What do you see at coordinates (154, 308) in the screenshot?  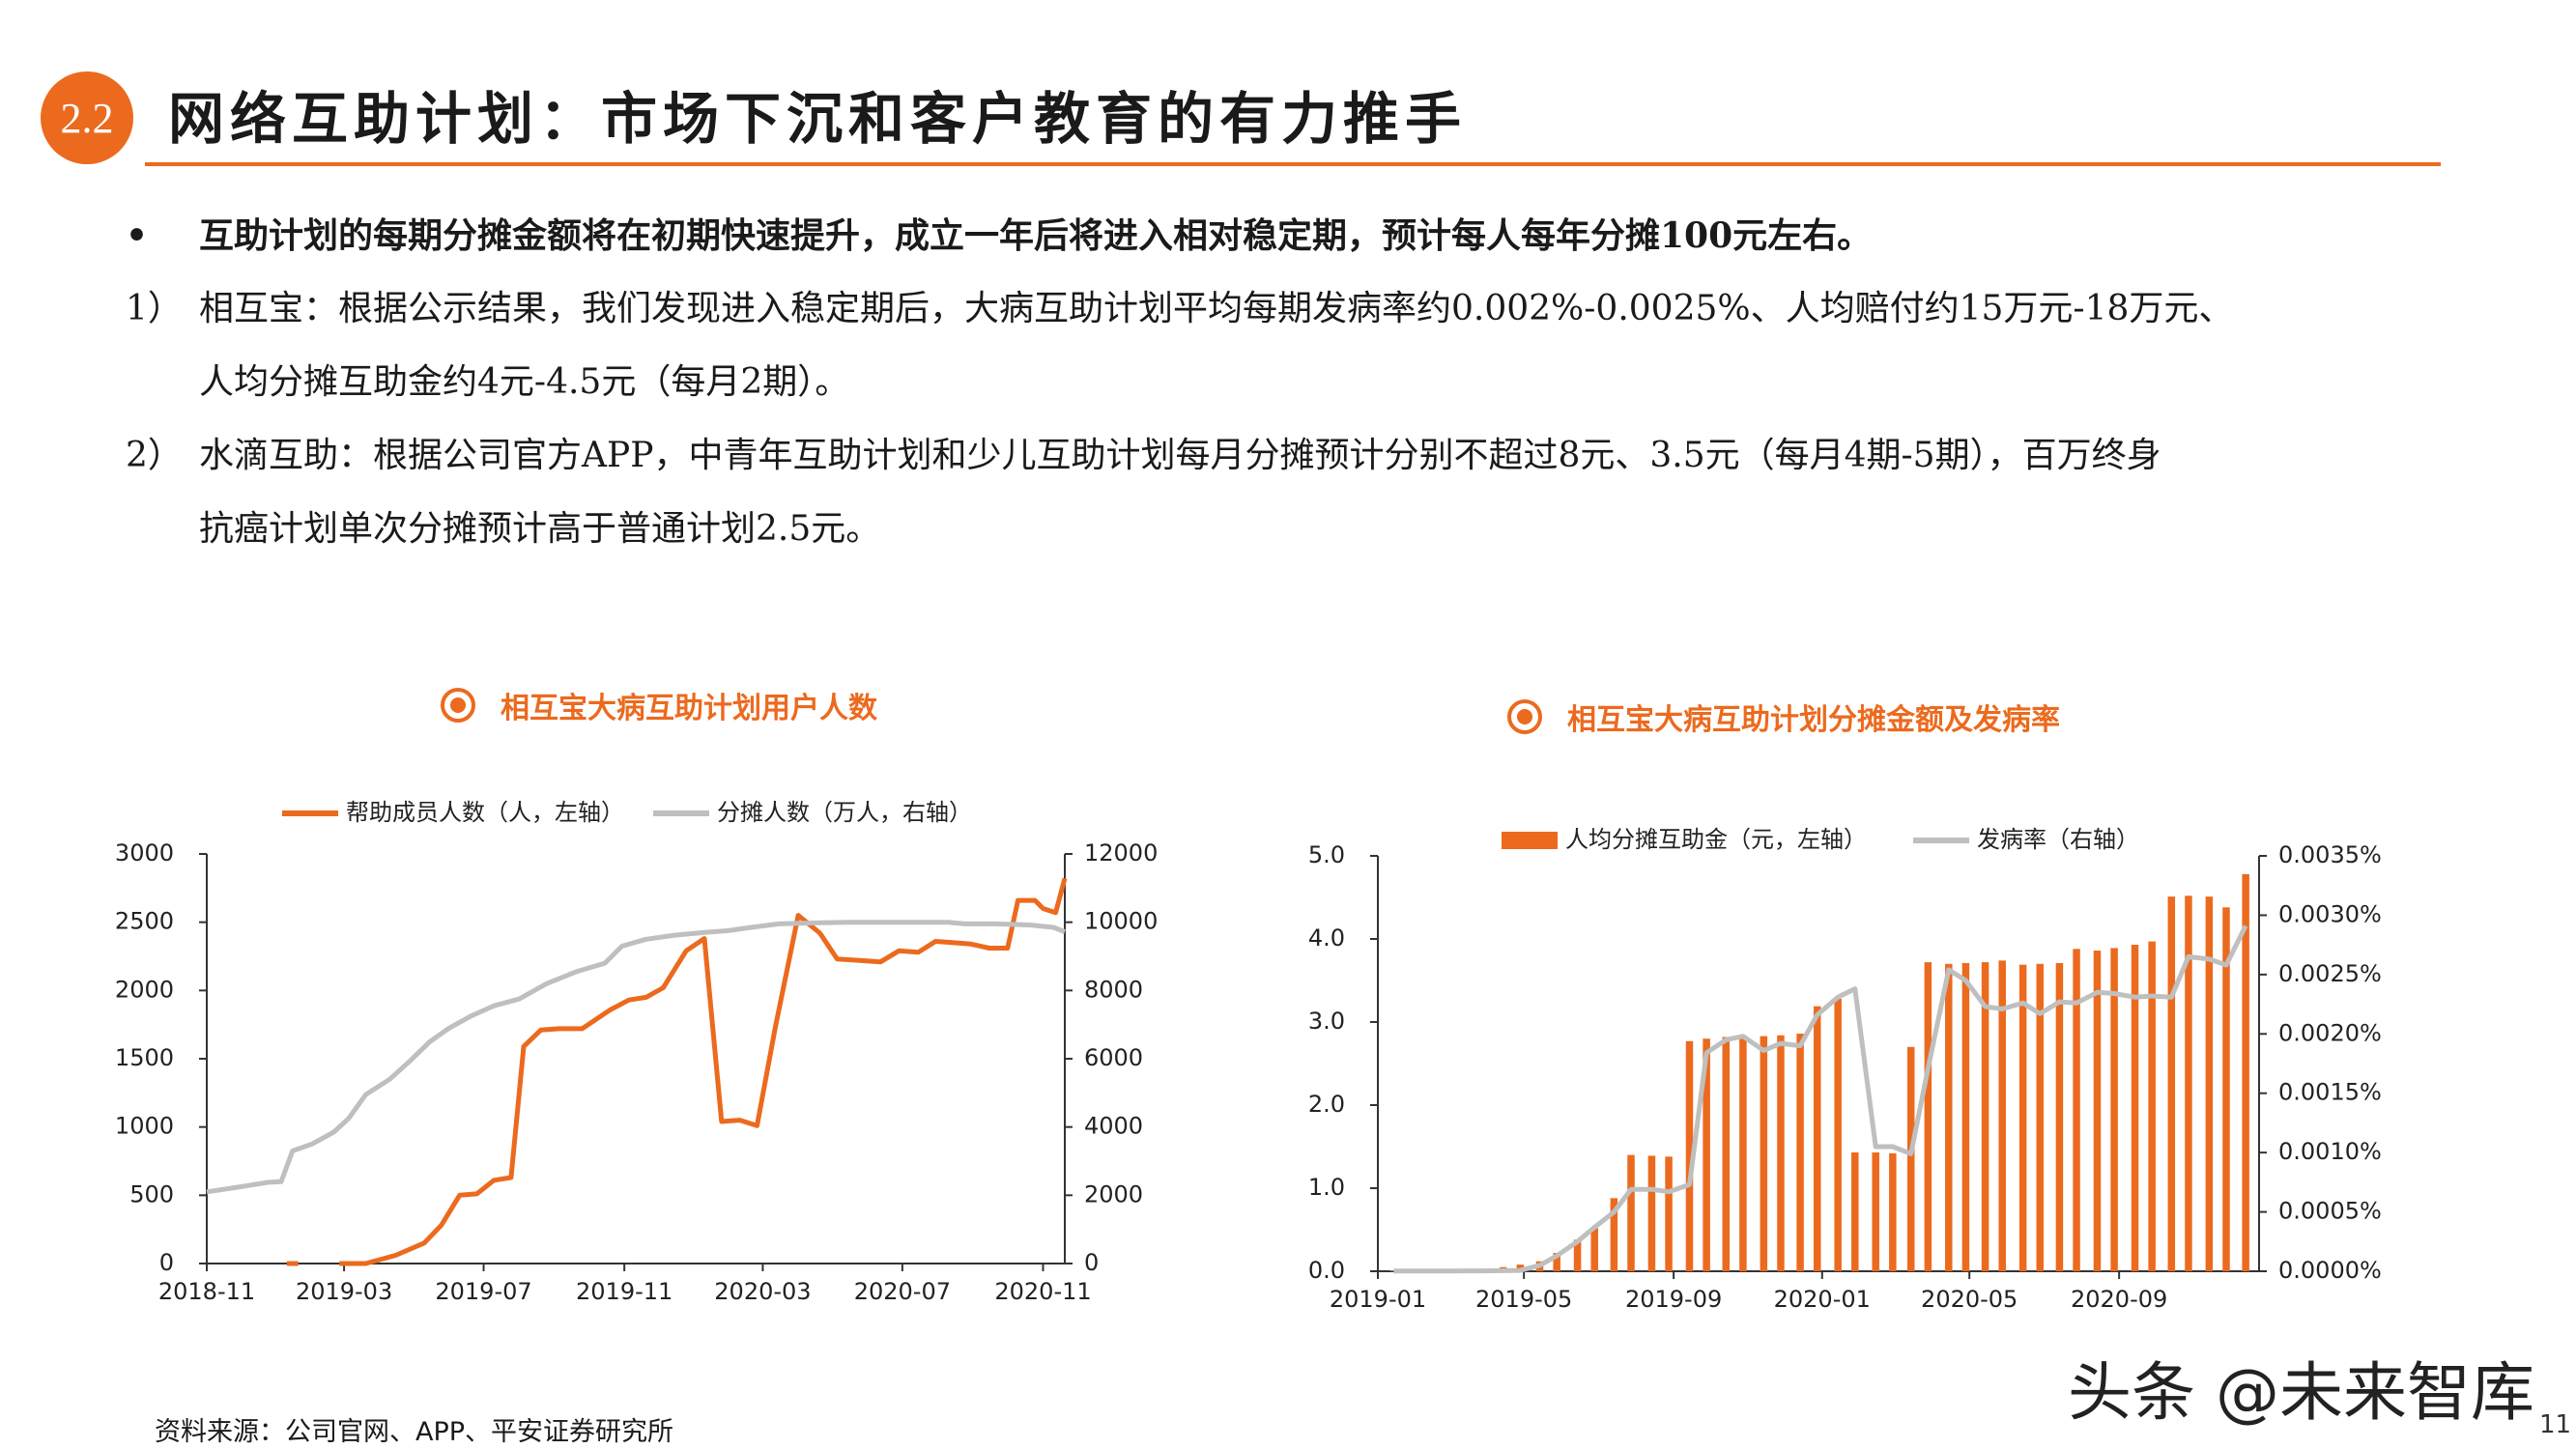 I see `item1-number: 1）` at bounding box center [154, 308].